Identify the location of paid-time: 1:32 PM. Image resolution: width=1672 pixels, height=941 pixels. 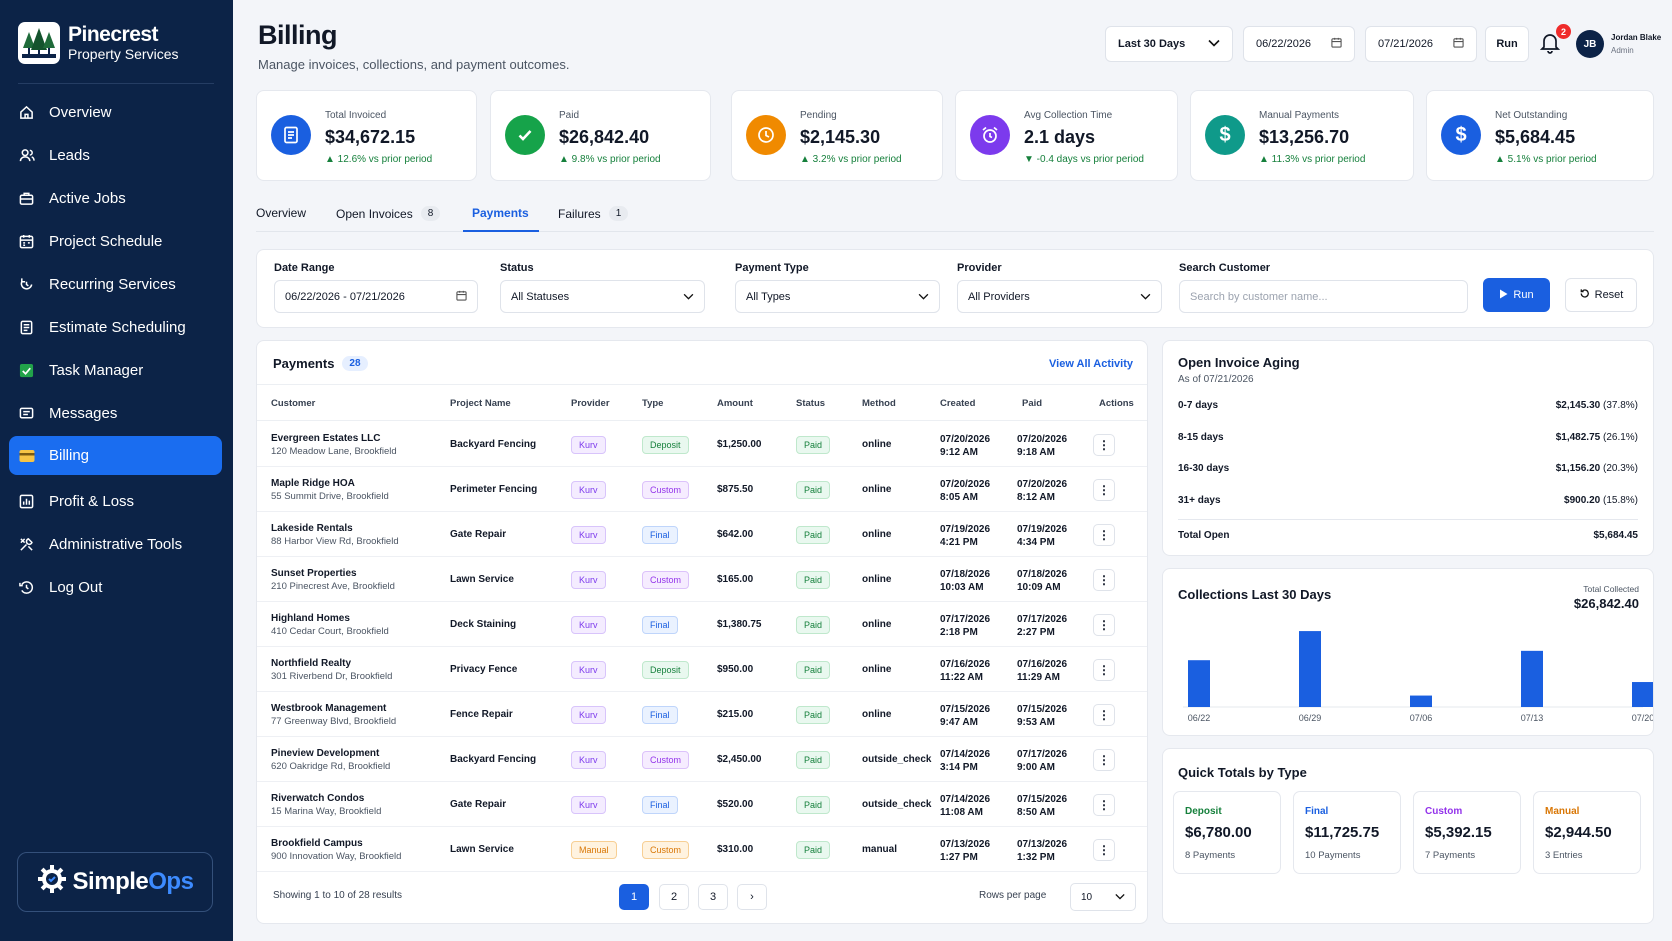
(1036, 857).